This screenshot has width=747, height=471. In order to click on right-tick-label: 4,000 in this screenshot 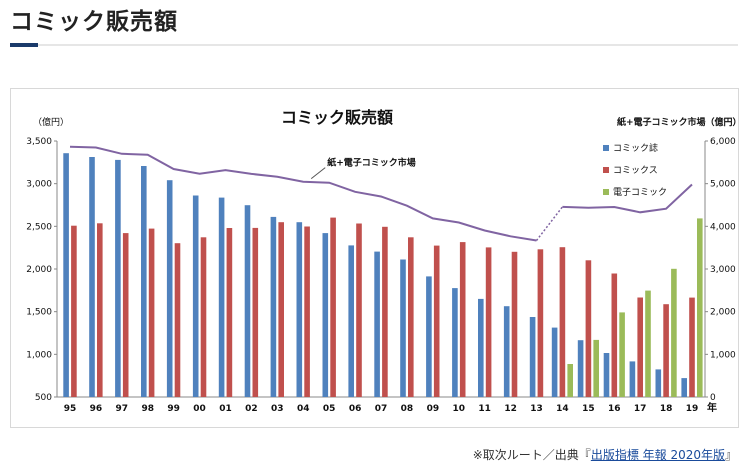, I will do `click(723, 227)`.